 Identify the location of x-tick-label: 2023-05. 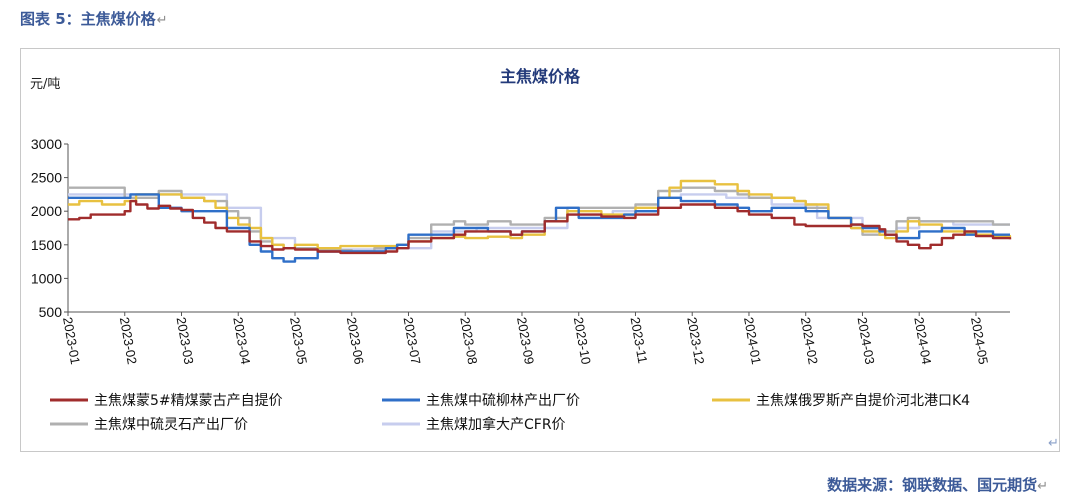
(298, 341).